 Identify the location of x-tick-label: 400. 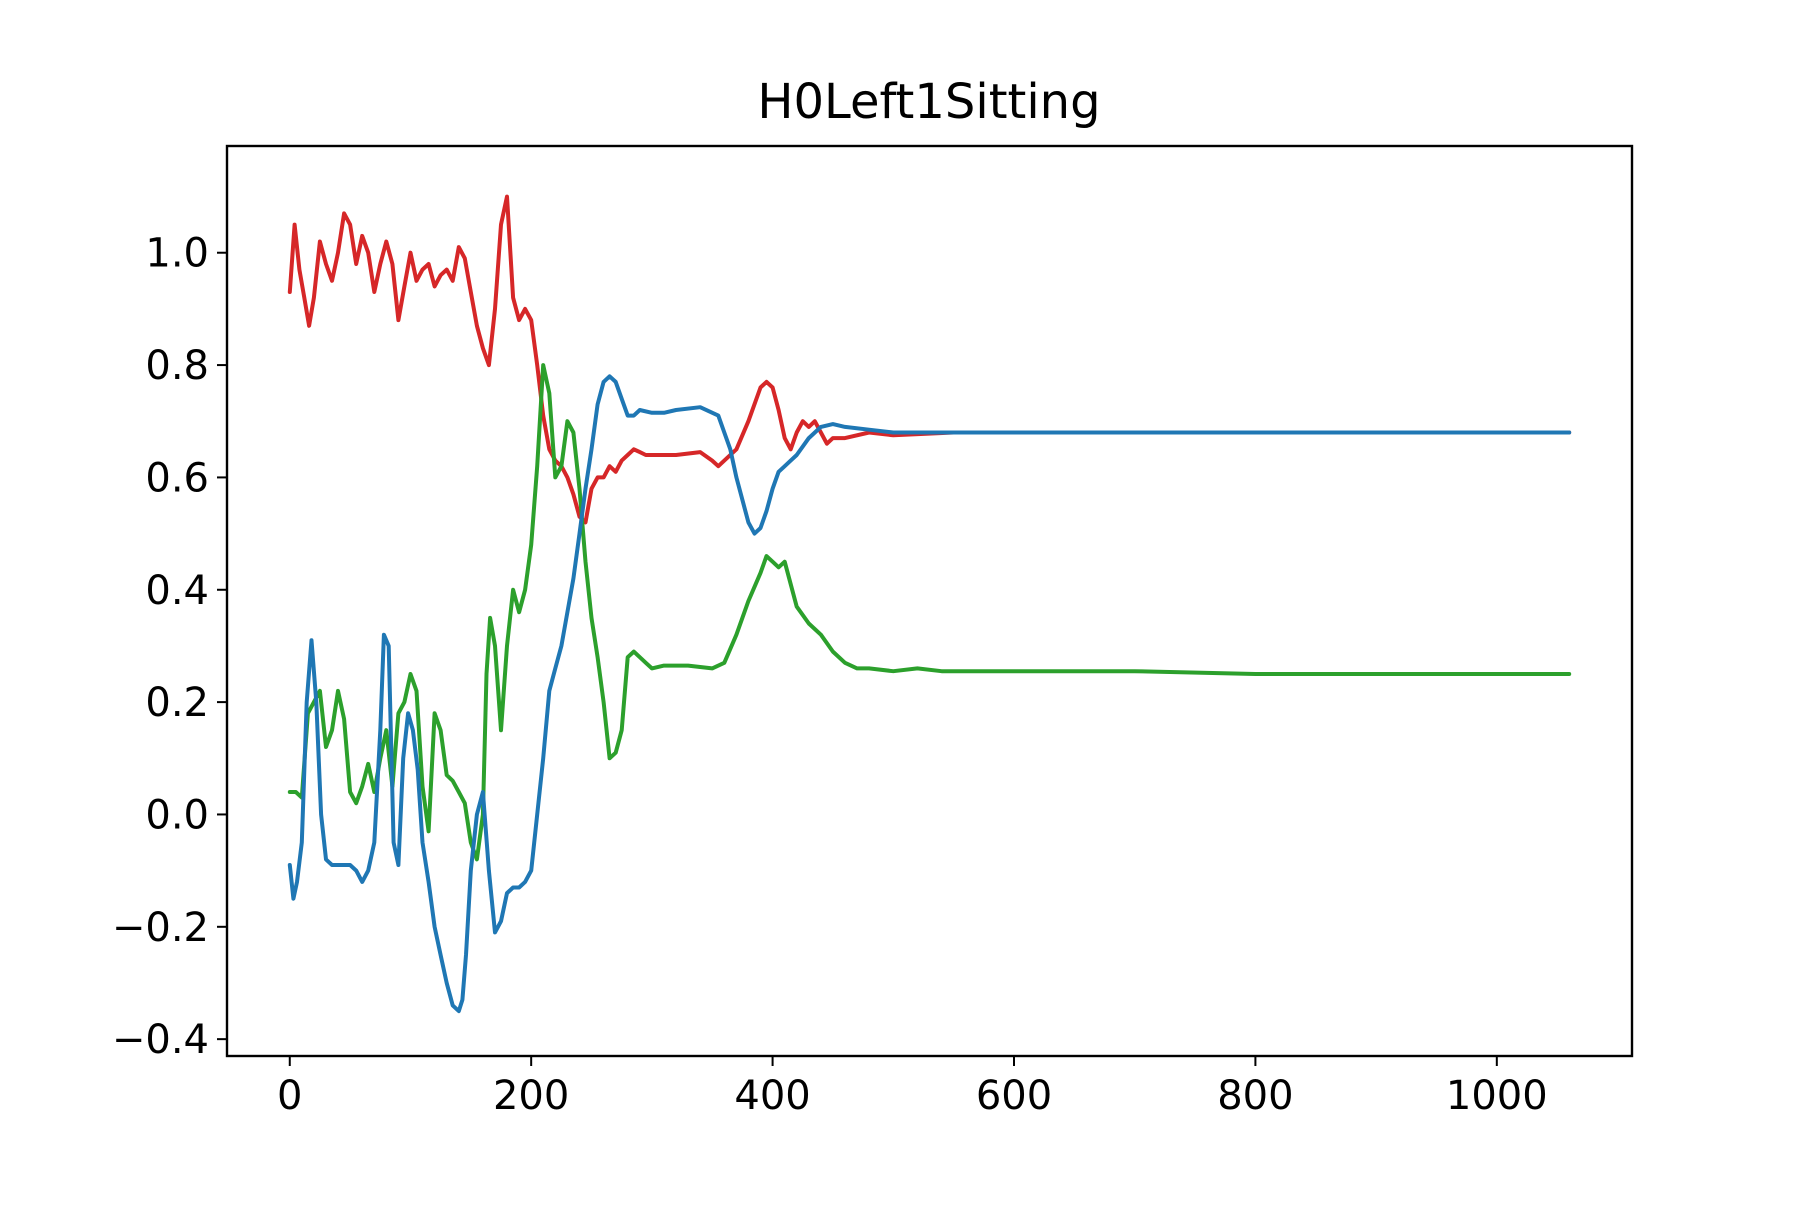
(772, 1096).